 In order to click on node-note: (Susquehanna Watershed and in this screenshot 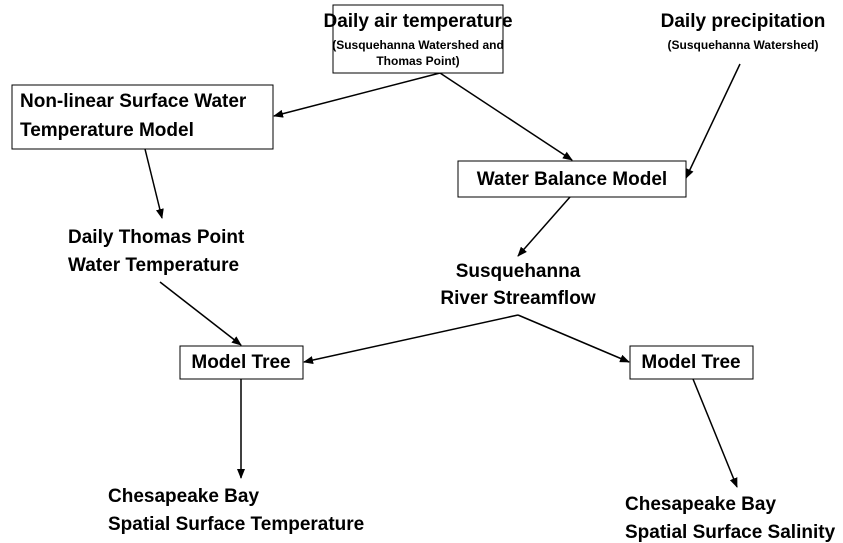, I will do `click(418, 45)`.